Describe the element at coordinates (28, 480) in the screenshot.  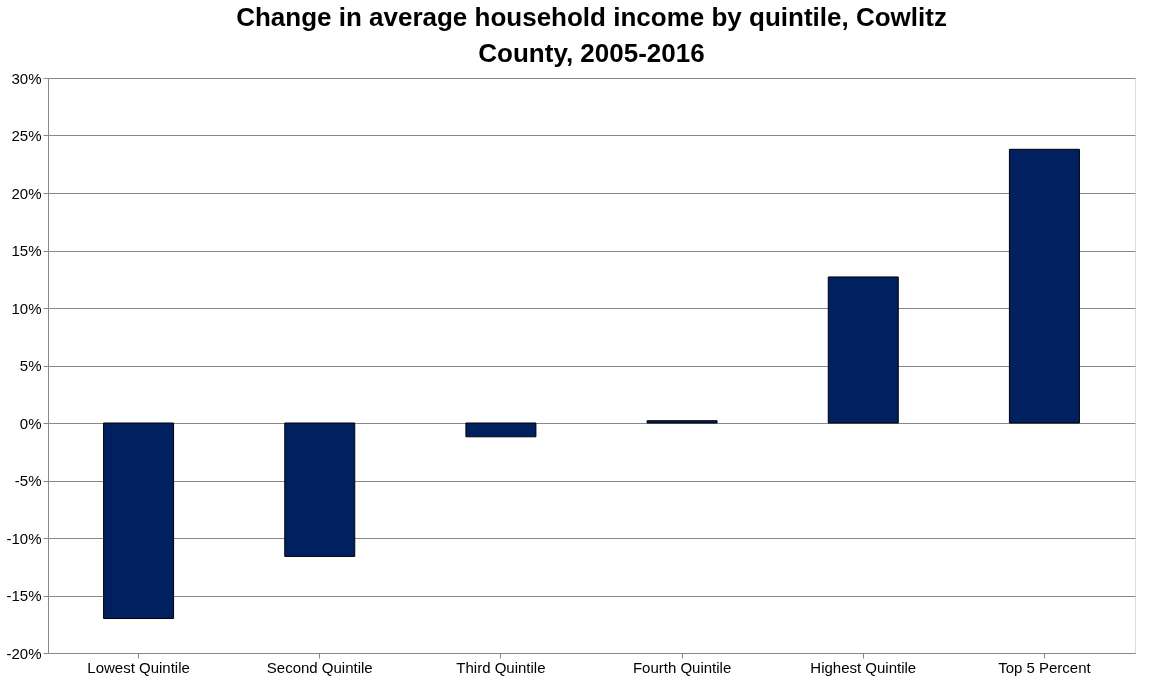
I see `y-tick-label: -5%` at that location.